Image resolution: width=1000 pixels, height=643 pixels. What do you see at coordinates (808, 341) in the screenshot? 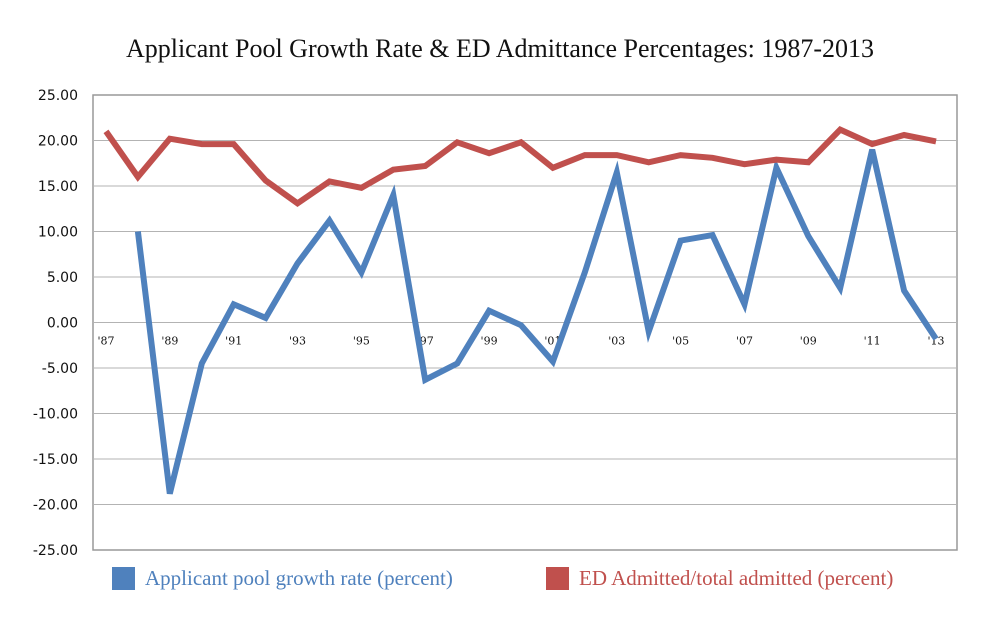
I see `x-tick-label: '09` at bounding box center [808, 341].